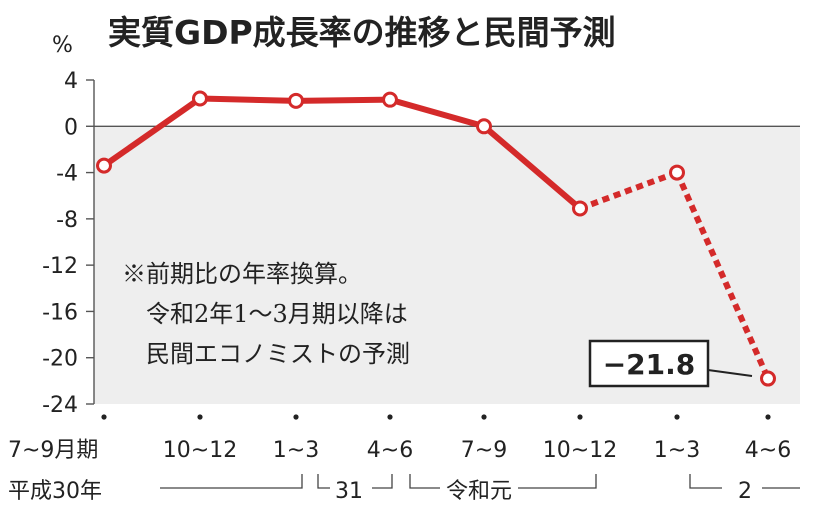 The width and height of the screenshot is (831, 515). Describe the element at coordinates (242, 274) in the screenshot. I see `note-line-1: ※前期比の年率換算。` at that location.